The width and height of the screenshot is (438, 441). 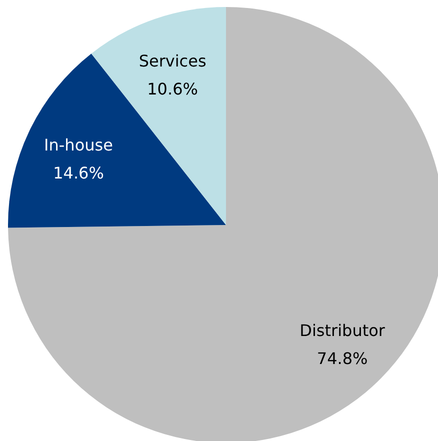 What do you see at coordinates (342, 358) in the screenshot?
I see `data-label: 74.8%` at bounding box center [342, 358].